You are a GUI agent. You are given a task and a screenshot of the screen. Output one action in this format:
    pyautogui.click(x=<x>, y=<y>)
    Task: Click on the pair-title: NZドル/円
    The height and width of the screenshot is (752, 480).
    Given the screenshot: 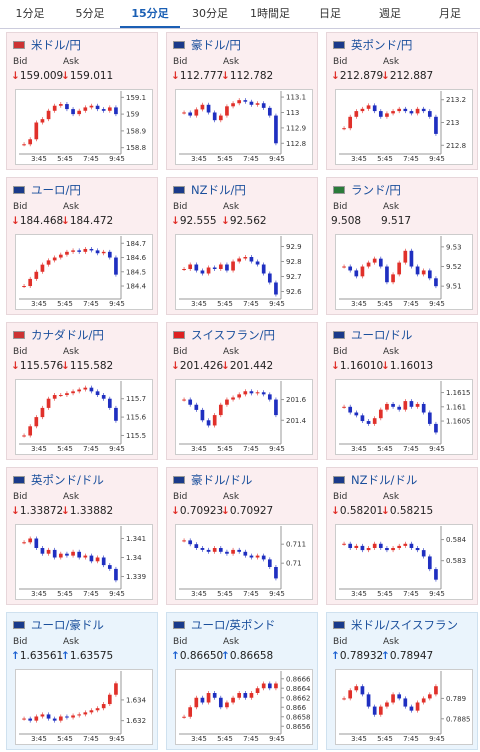 What is the action you would take?
    pyautogui.click(x=218, y=190)
    